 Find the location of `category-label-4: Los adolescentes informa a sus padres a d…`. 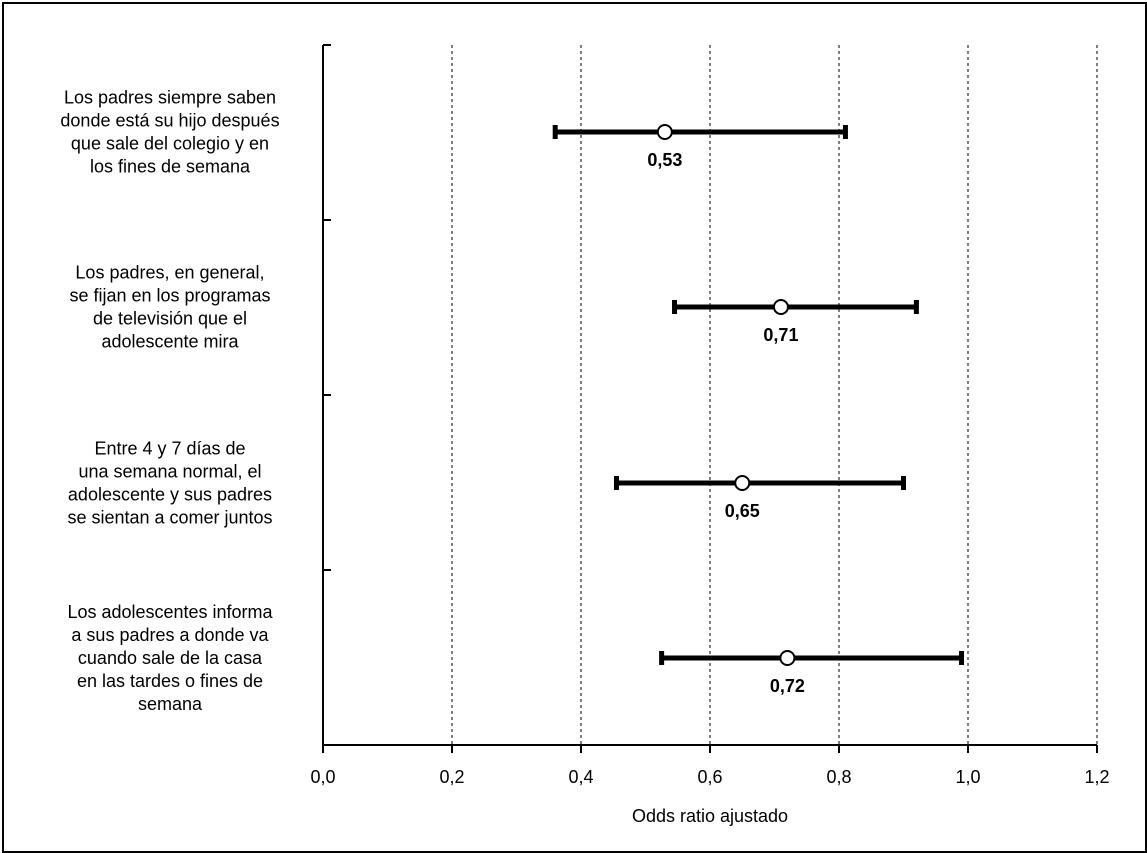

category-label-4: Los adolescentes informa a sus padres a d… is located at coordinates (170, 658).